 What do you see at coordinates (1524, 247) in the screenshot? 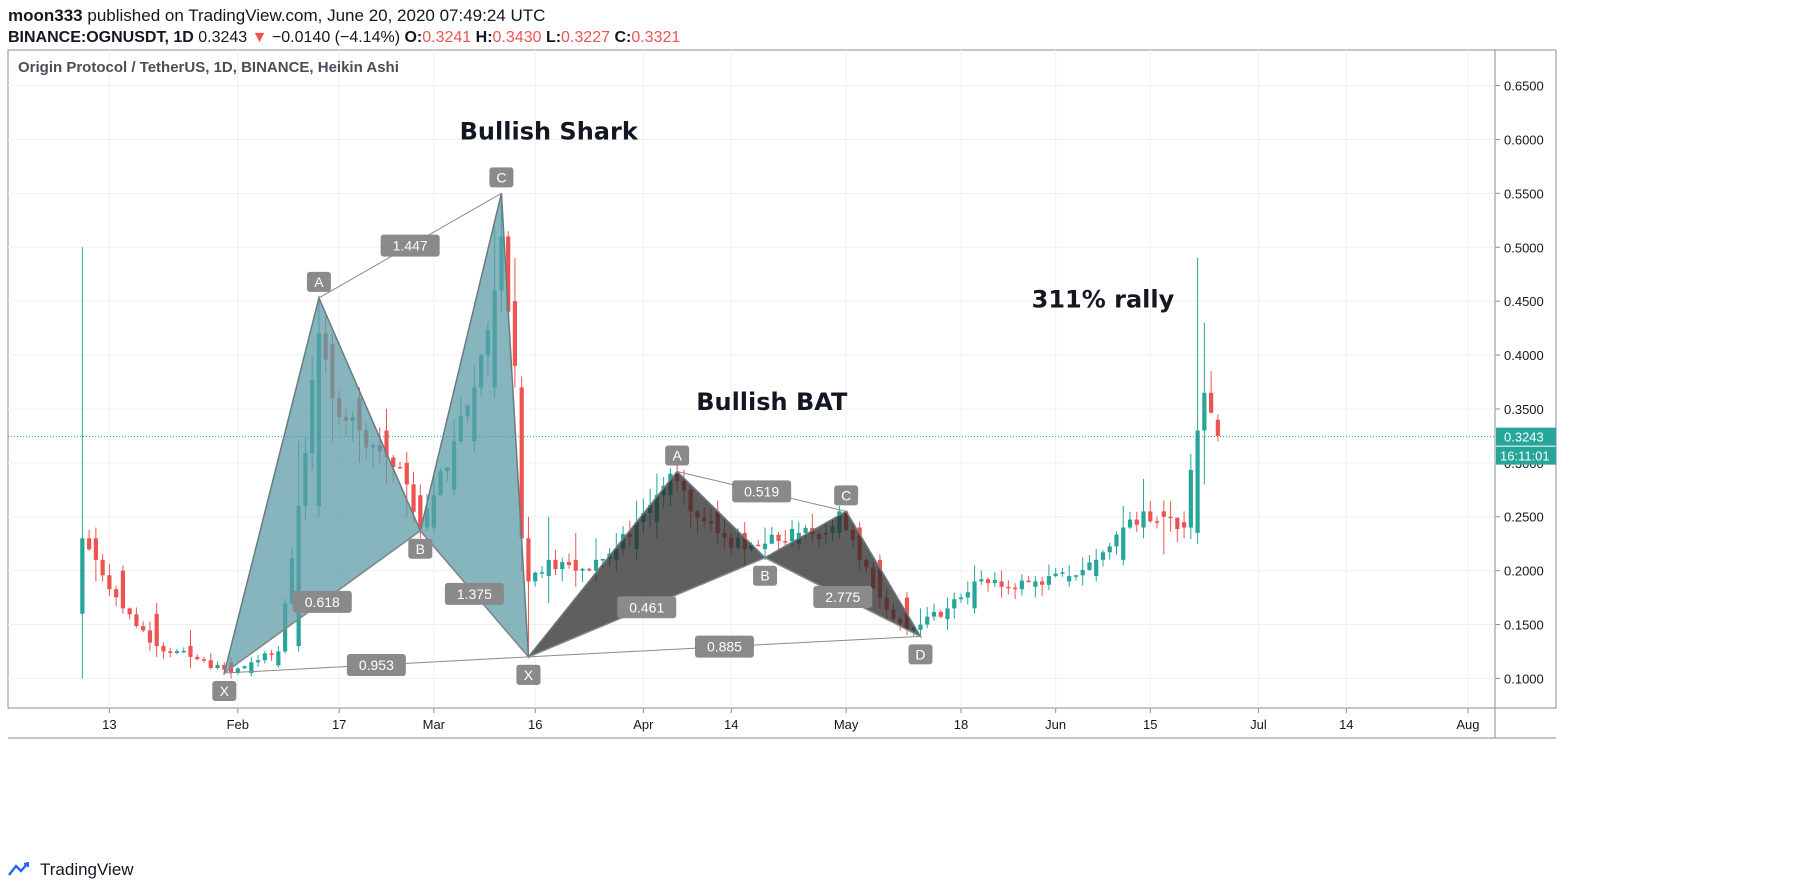
I see `price-tick-label: 0.5000` at bounding box center [1524, 247].